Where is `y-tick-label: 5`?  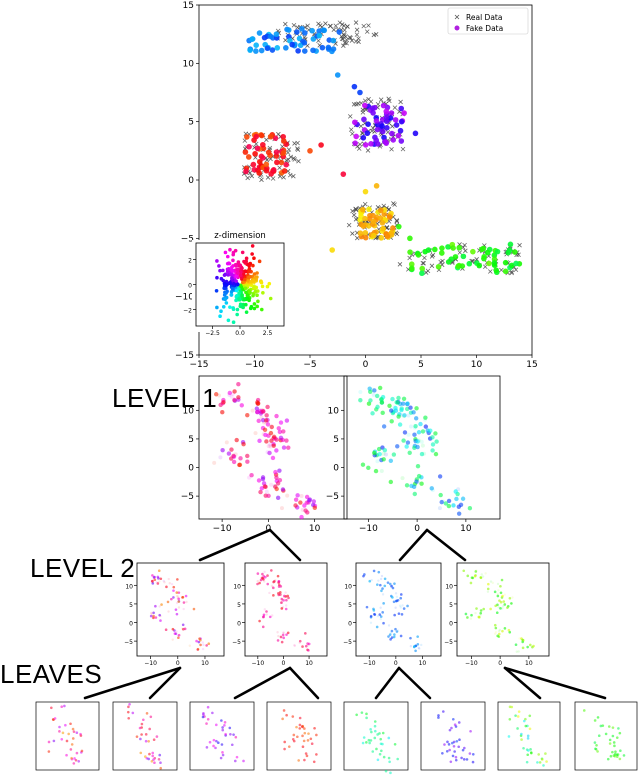
y-tick-label: 5 is located at coordinates (451, 605).